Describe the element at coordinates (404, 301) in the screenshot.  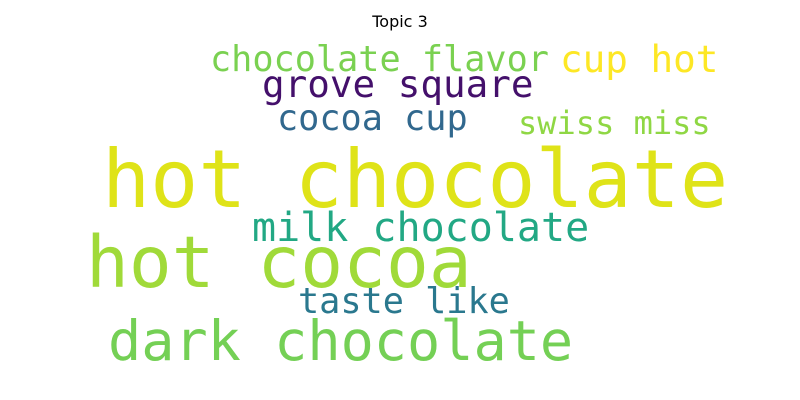
I see `word-taste-like: taste like` at that location.